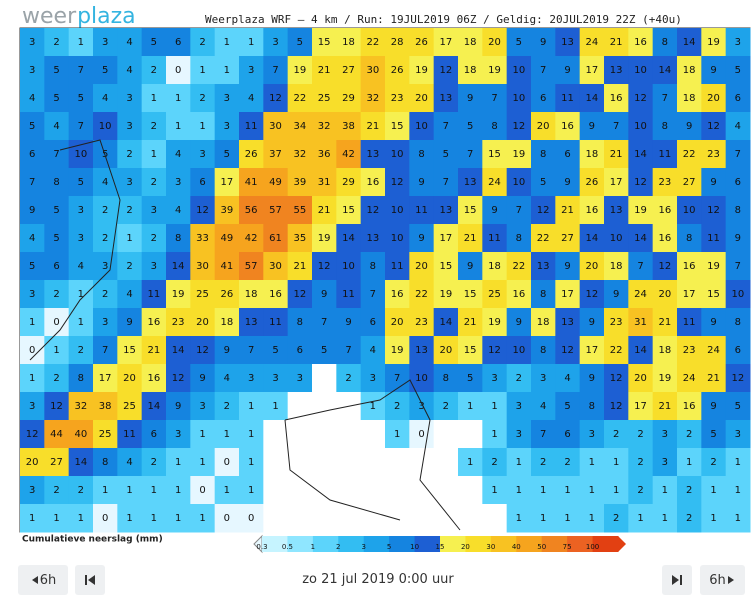 The width and height of the screenshot is (756, 607). I want to click on precip-value: 57, so click(275, 210).